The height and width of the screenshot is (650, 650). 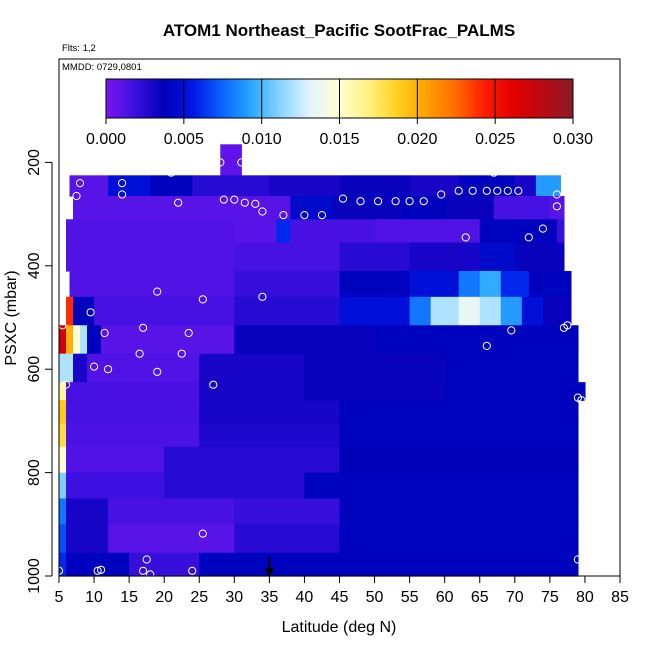 What do you see at coordinates (339, 139) in the screenshot?
I see `colorbar-tick-label: 0.015` at bounding box center [339, 139].